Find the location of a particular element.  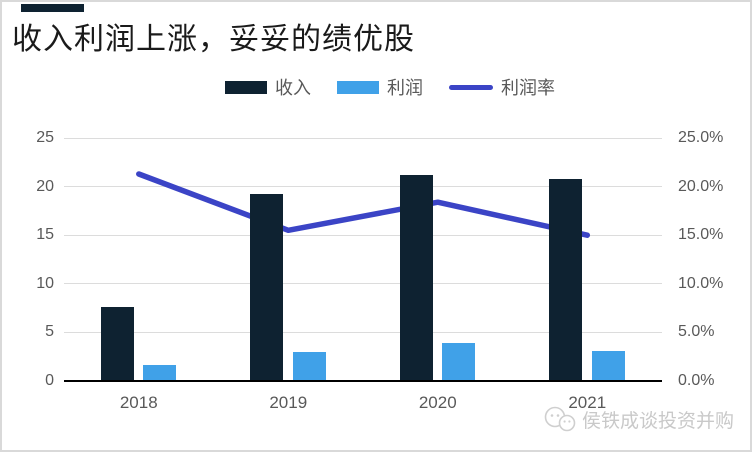

legend-label-profit-rate: 利润率 is located at coordinates (528, 88).